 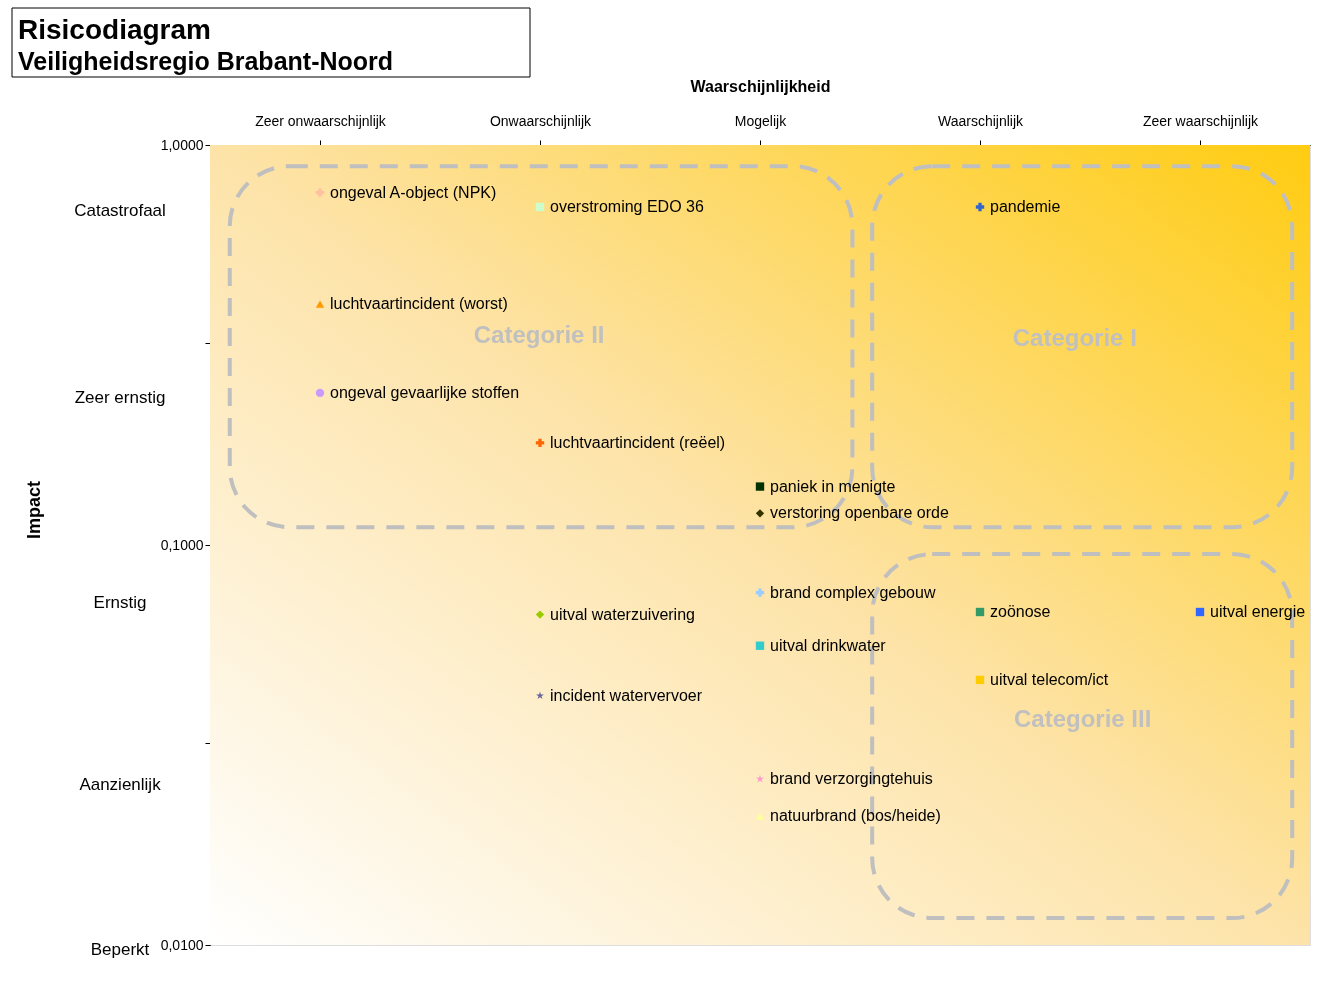 What do you see at coordinates (120, 949) in the screenshot?
I see `text: Beperkt` at bounding box center [120, 949].